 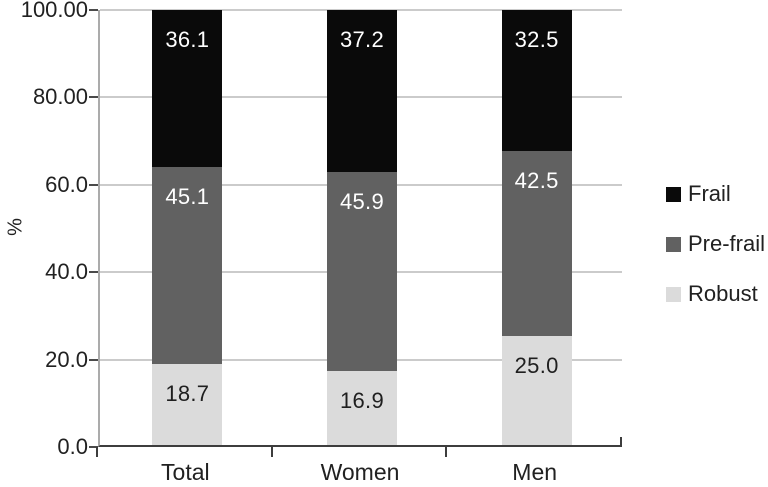 I want to click on y-tick-label: 0.0, so click(x=72, y=446).